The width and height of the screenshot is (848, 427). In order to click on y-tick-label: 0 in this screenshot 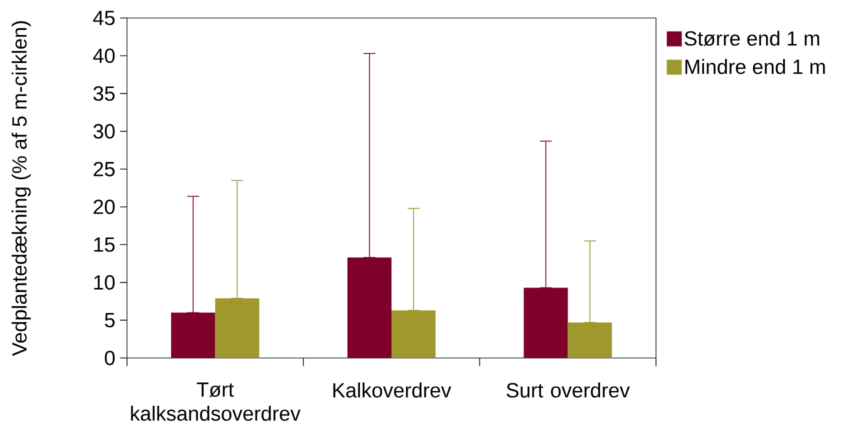, I will do `click(109, 358)`.